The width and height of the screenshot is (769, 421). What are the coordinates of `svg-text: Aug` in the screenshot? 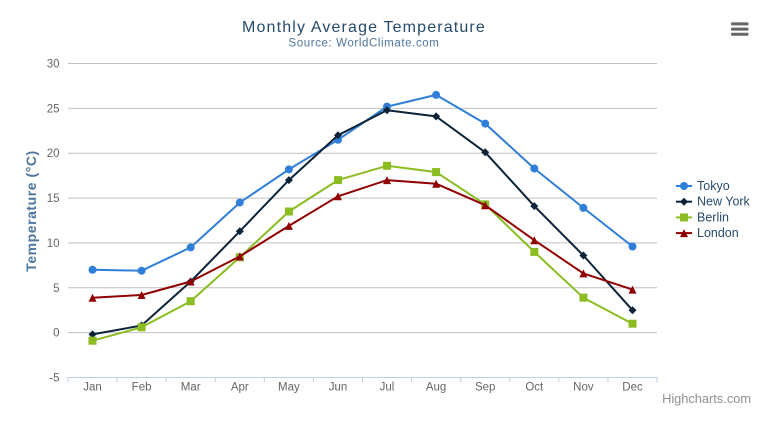 It's located at (436, 388).